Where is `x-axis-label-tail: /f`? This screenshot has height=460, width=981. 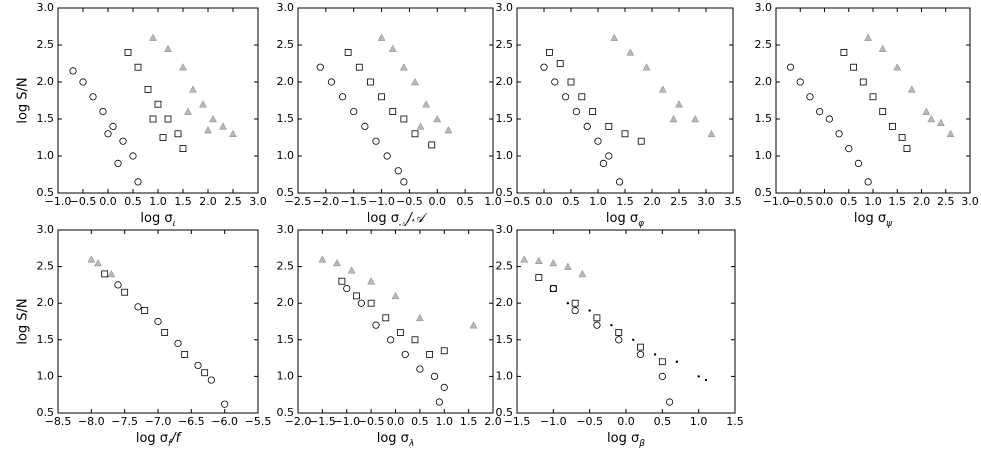 x-axis-label-tail: /f is located at coordinates (176, 438).